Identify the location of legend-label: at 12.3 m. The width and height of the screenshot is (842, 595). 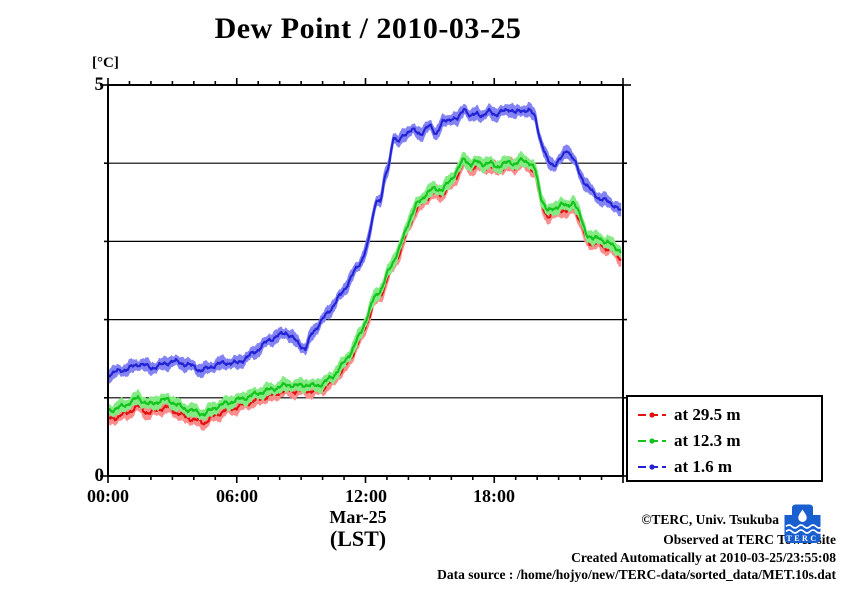
(707, 440).